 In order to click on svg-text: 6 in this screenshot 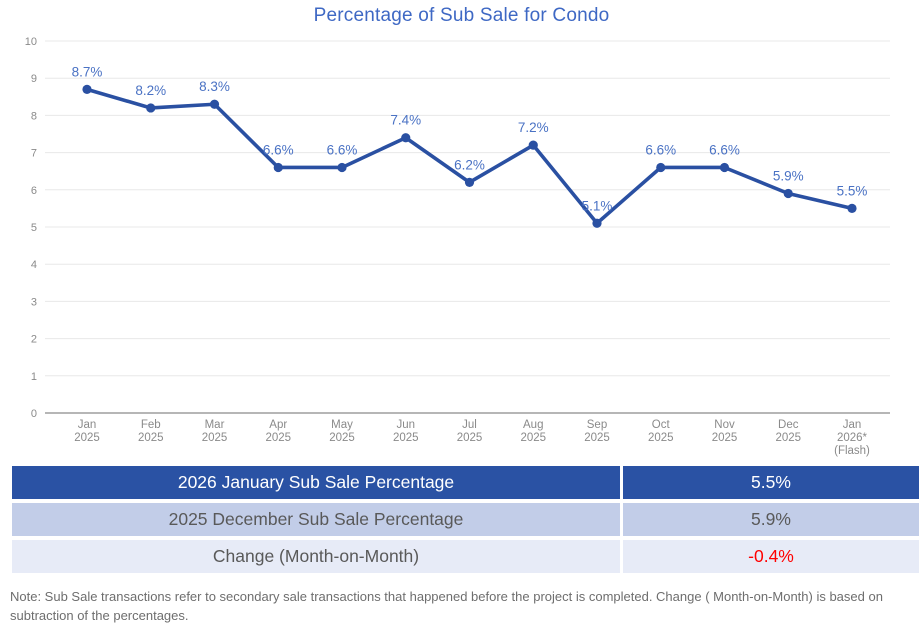, I will do `click(34, 191)`.